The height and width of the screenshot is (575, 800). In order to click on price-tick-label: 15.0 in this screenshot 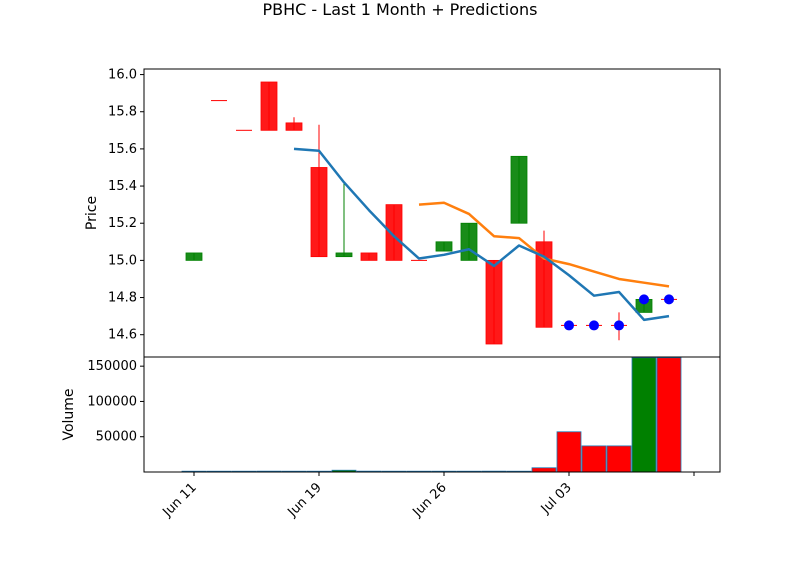, I will do `click(122, 260)`.